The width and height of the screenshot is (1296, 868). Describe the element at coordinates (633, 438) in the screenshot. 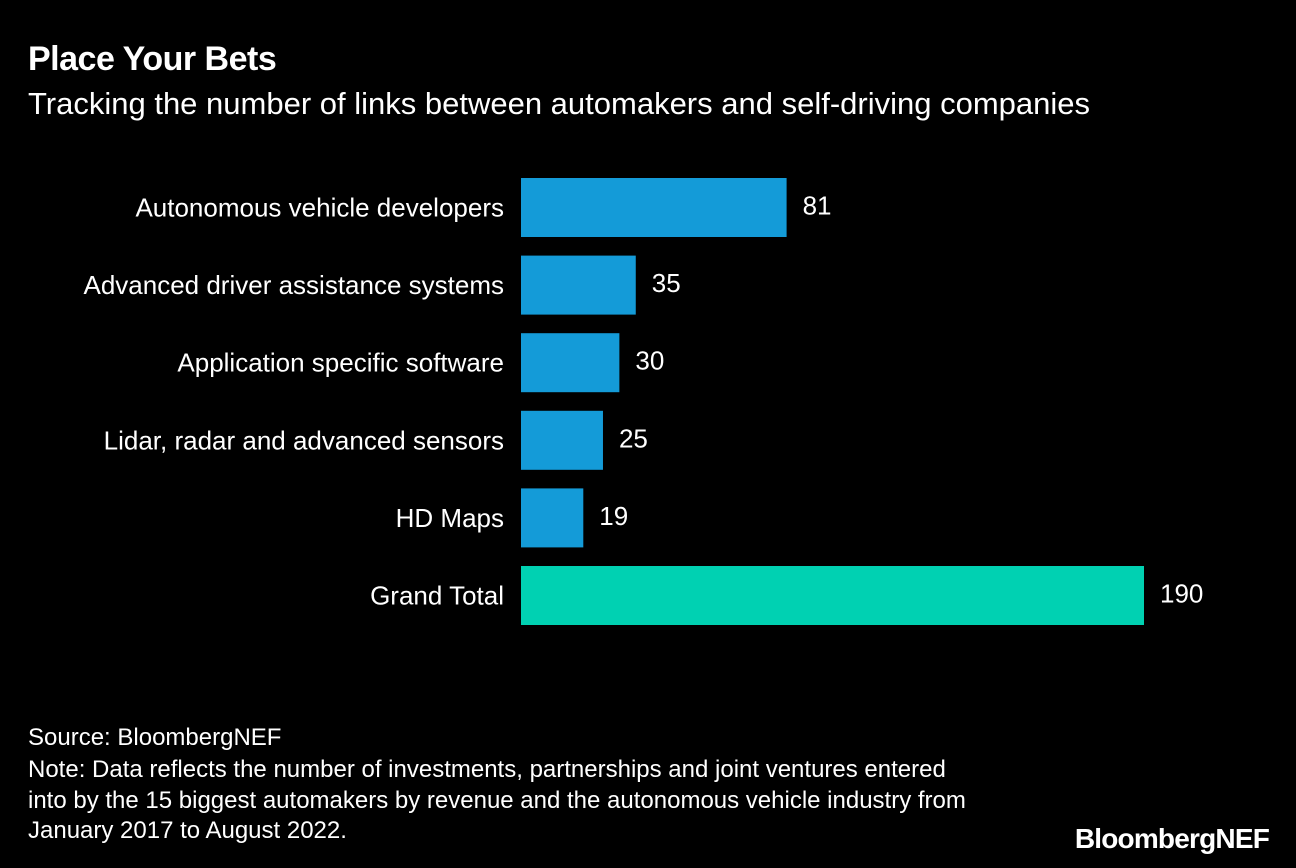

I see `data-label: 25` at that location.